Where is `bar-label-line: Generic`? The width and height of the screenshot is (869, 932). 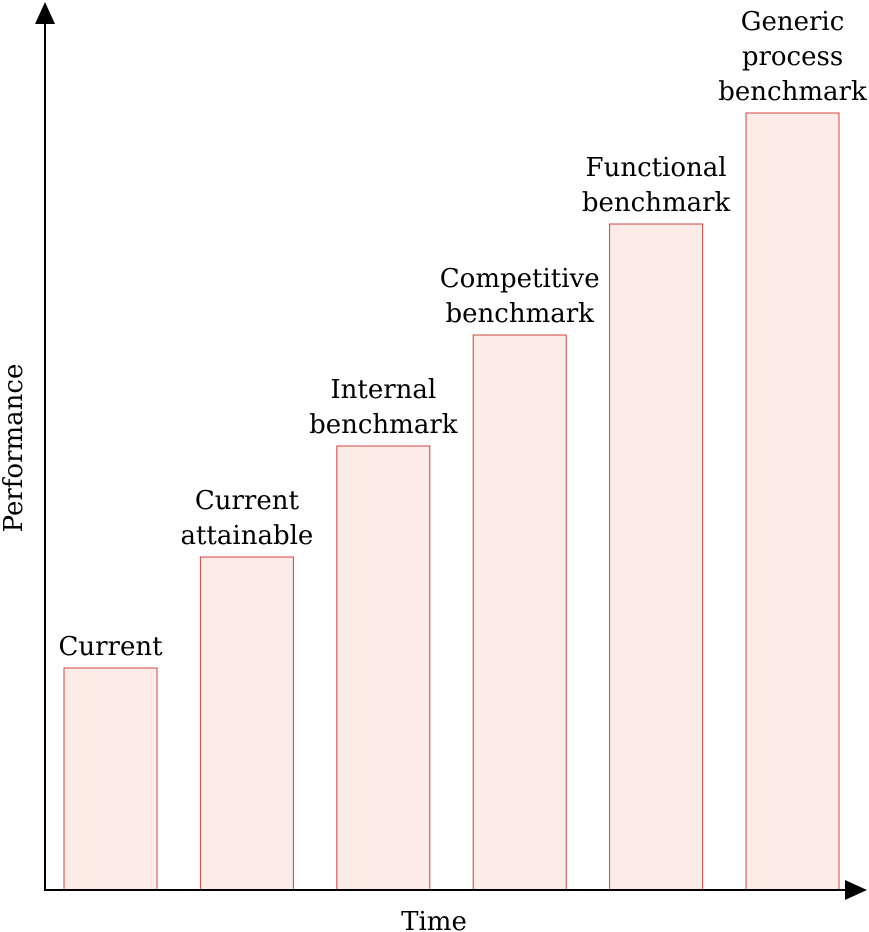
bar-label-line: Generic is located at coordinates (793, 22).